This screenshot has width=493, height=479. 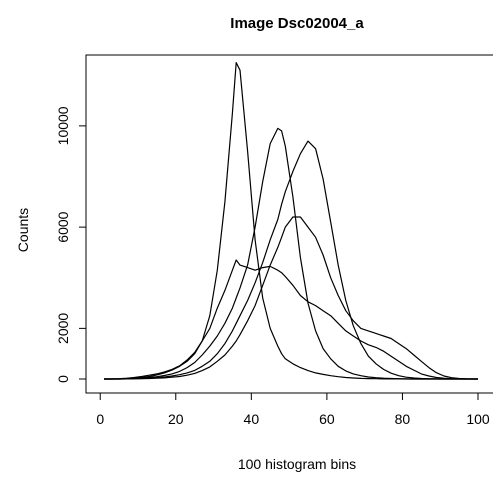 What do you see at coordinates (63, 125) in the screenshot?
I see `y-tick-label: 10000` at bounding box center [63, 125].